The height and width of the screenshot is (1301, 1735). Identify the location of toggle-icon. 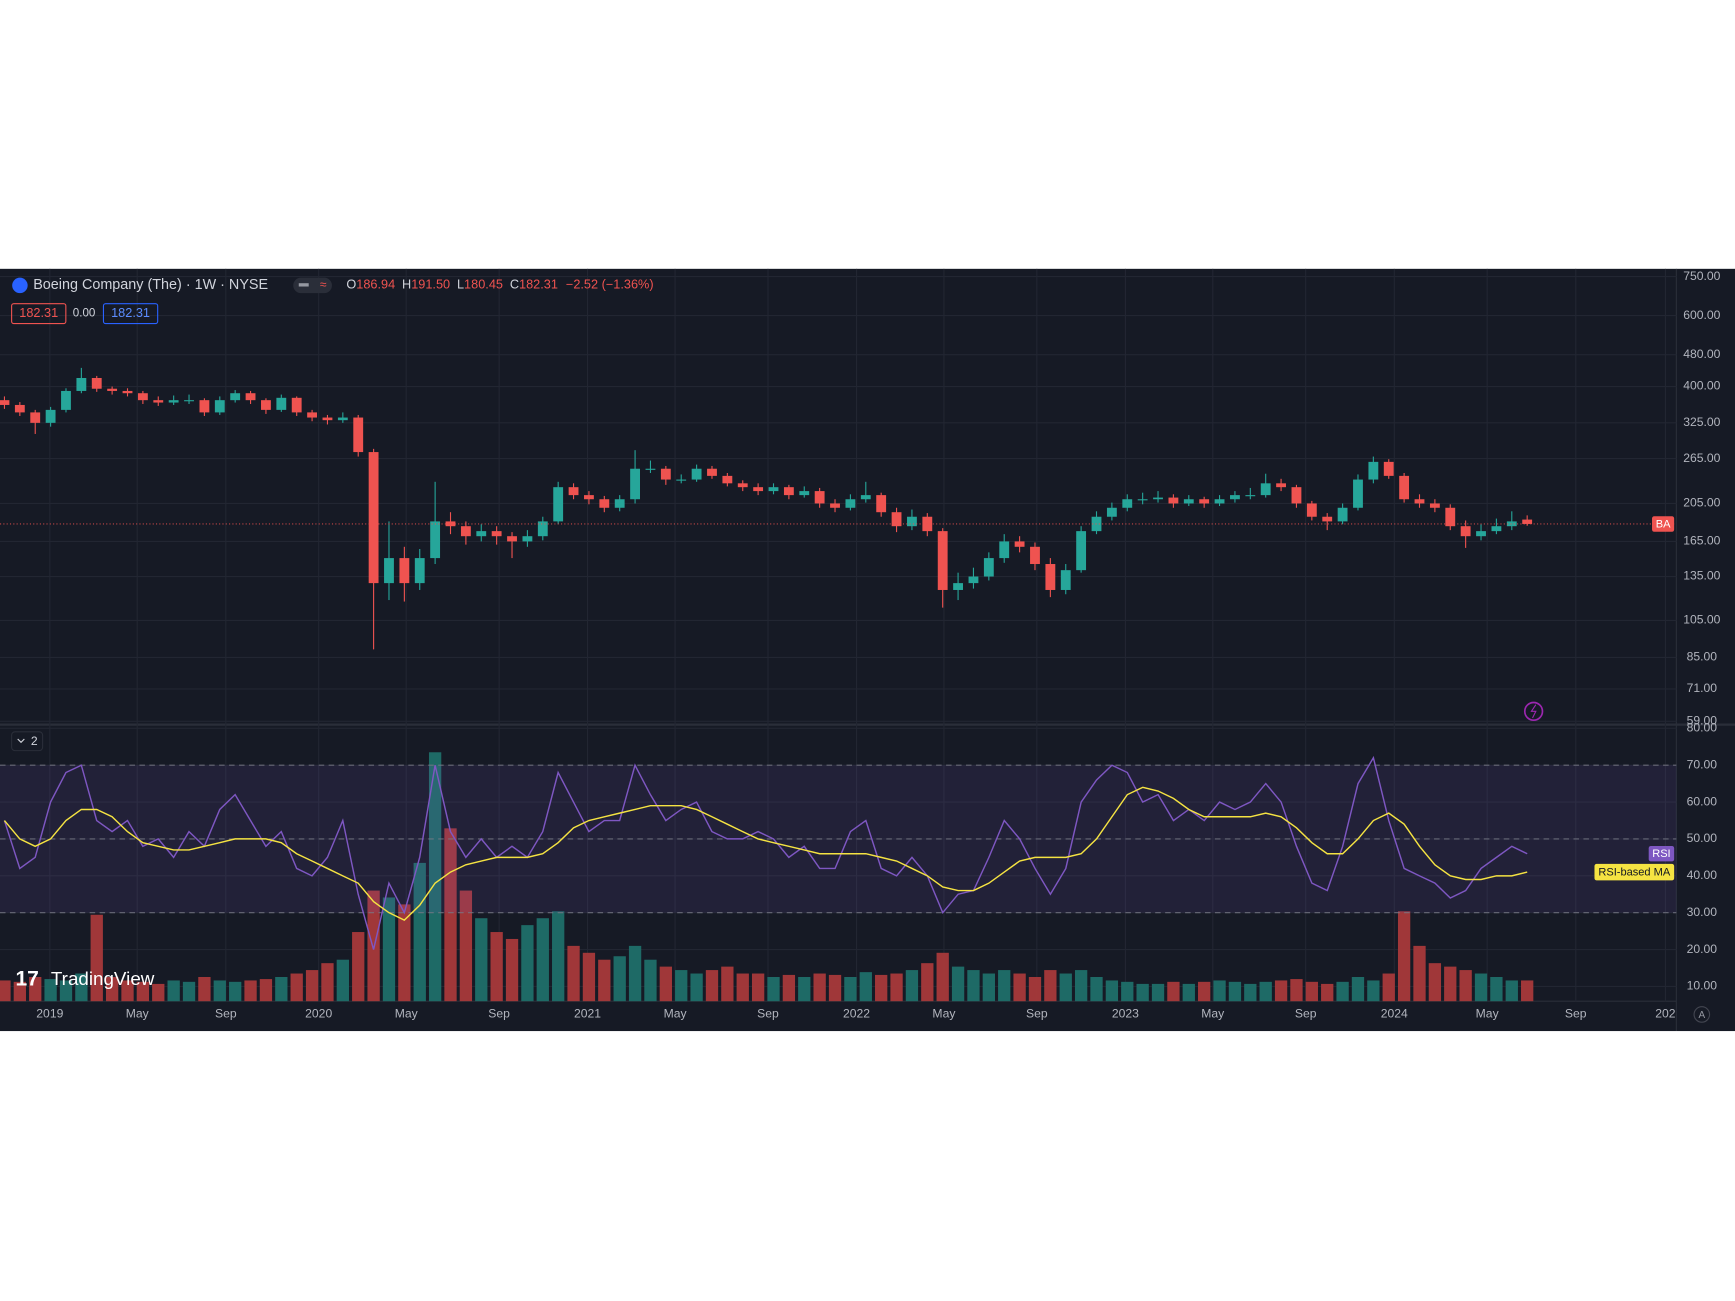
(303, 285).